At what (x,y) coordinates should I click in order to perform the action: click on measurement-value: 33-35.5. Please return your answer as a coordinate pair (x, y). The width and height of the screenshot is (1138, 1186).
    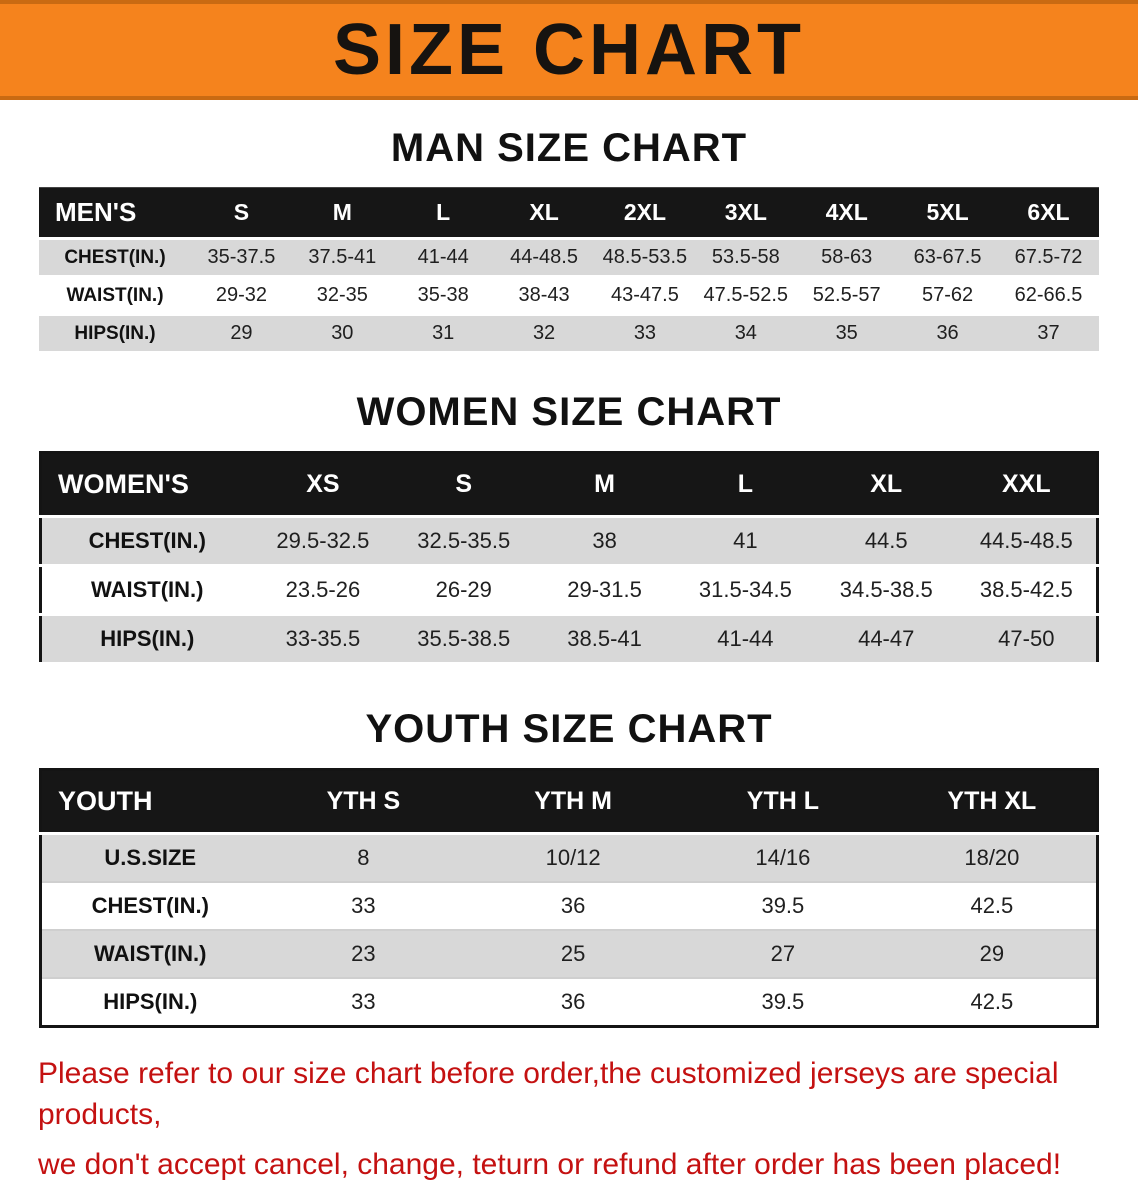
    Looking at the image, I should click on (323, 639).